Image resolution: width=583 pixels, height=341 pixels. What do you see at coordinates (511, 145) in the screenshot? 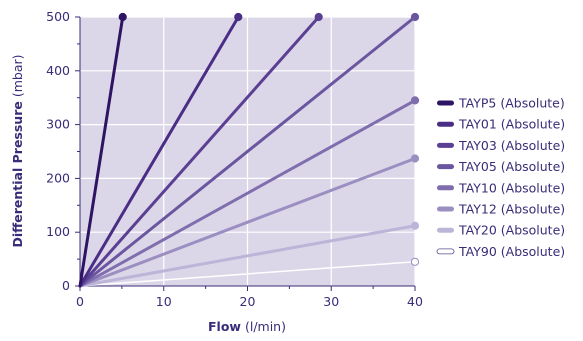
I see `legend-label: TAY03 (Absolute)` at bounding box center [511, 145].